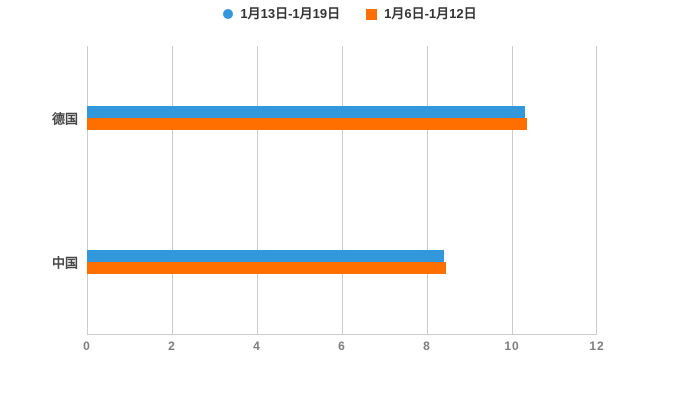 The image size is (700, 400). I want to click on x-tick-label: 6, so click(342, 346).